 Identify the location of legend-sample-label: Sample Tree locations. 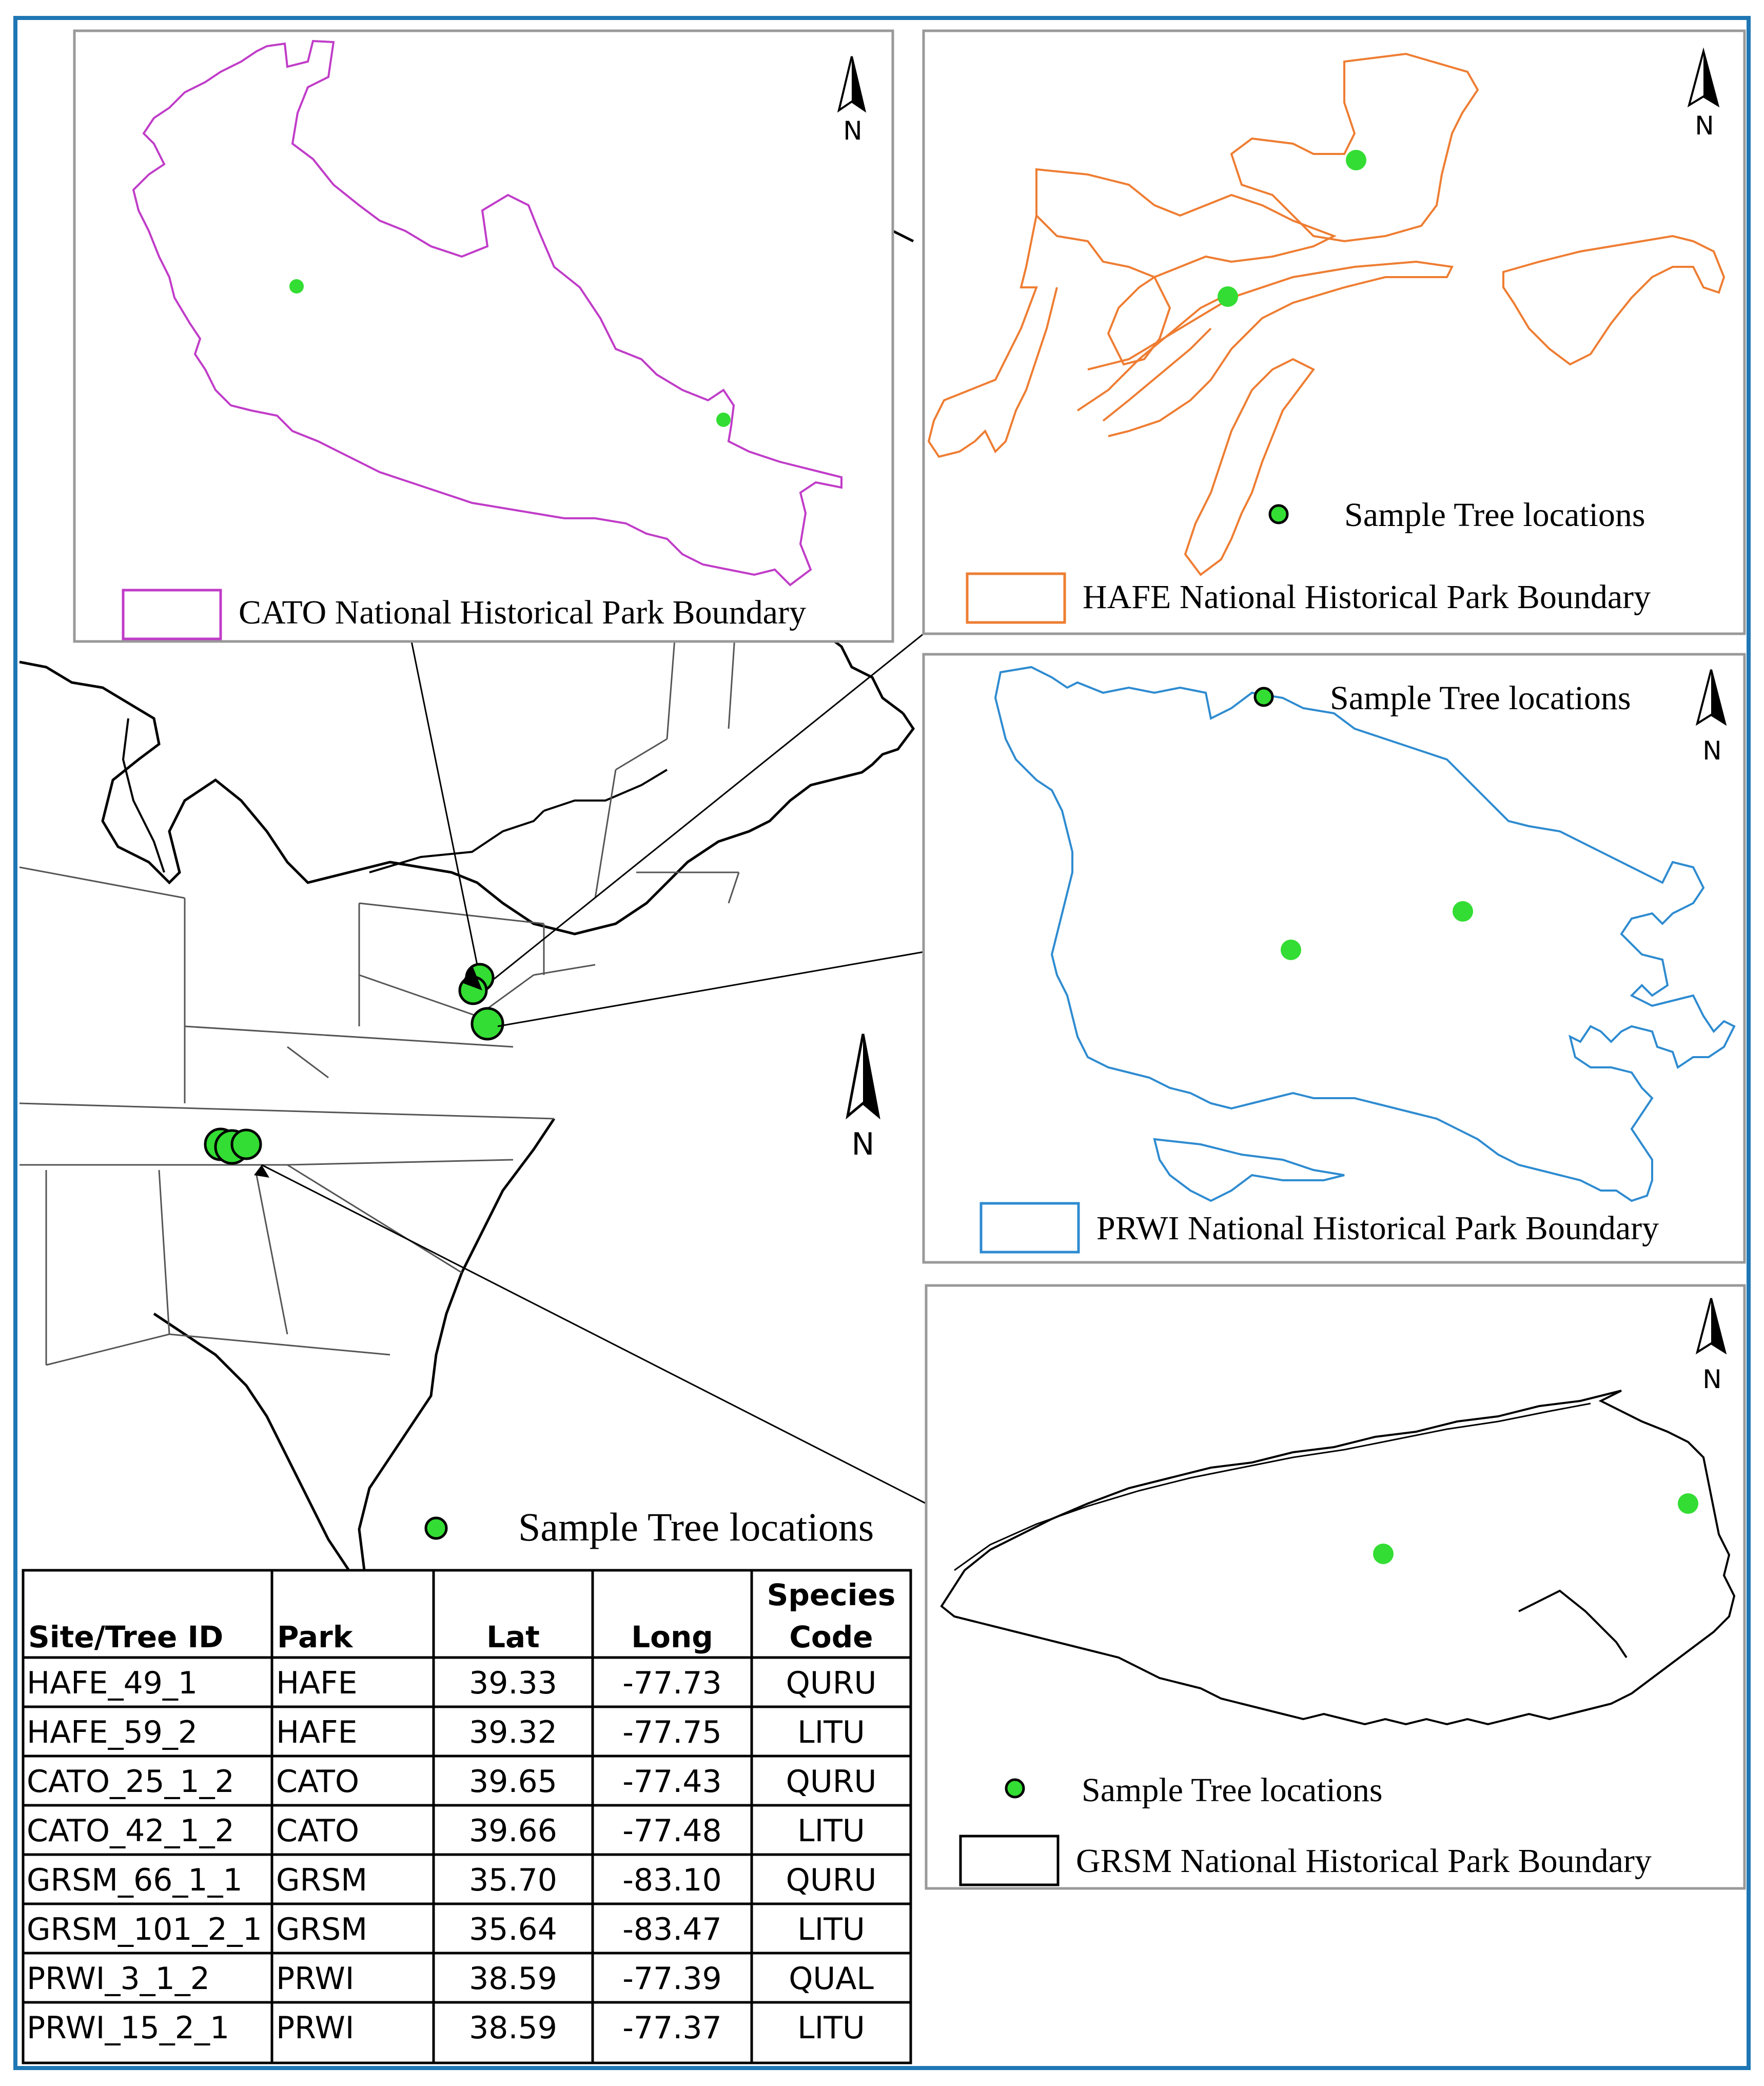
(696, 1527).